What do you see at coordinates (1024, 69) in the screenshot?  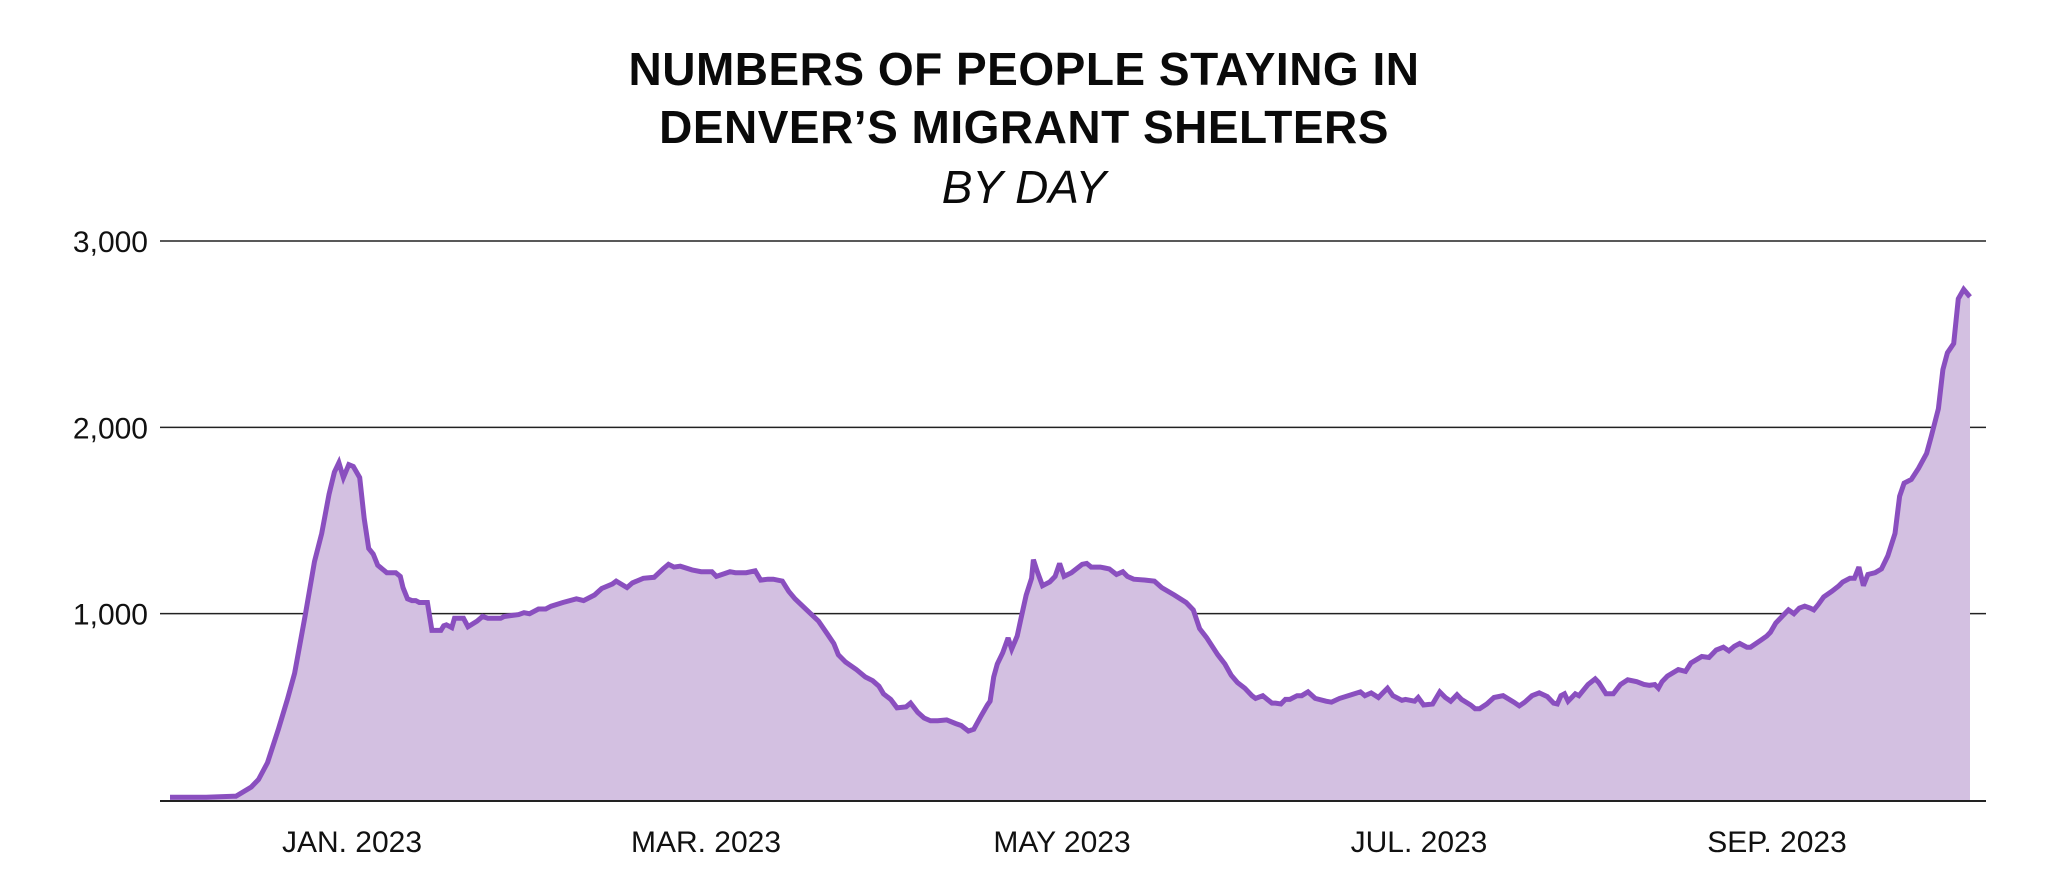 I see `chart-title-line-1: NUMBERS OF PEOPLE STAYING IN` at bounding box center [1024, 69].